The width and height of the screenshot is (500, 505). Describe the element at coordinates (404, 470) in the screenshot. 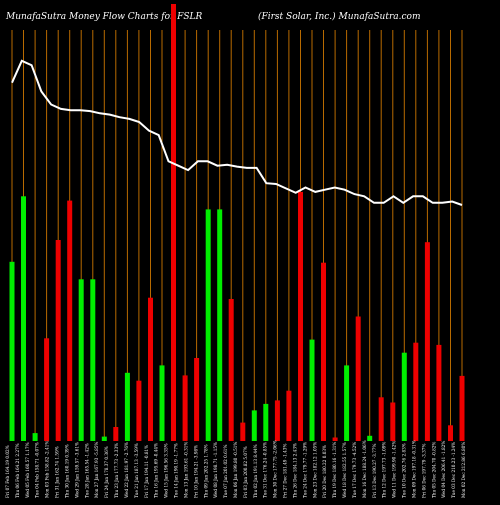

I see `x-tick-label: Tue 10 Dec 202.76 2.83%` at that location.